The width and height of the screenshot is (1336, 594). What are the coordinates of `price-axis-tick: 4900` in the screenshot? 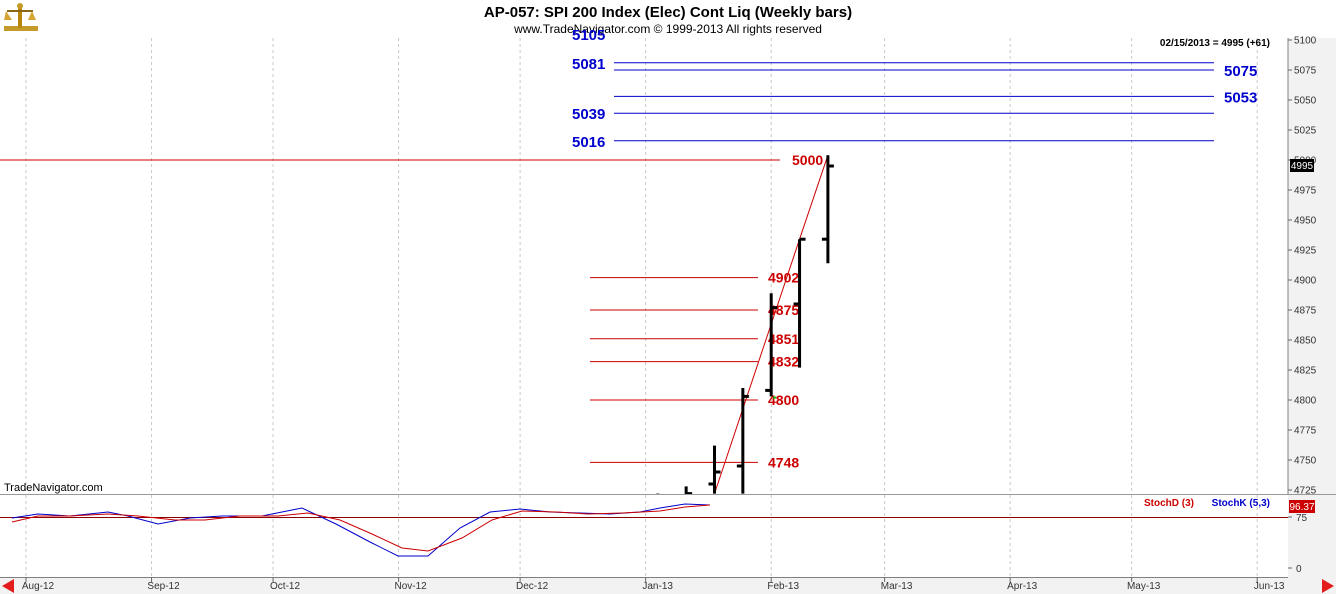 It's located at (1305, 281).